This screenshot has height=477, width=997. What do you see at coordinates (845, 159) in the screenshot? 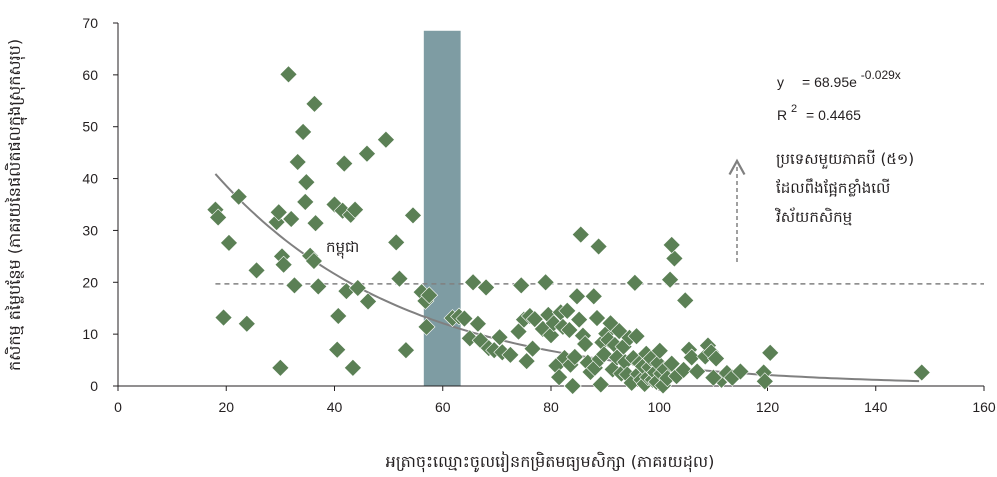
I see `annotation-line-1: ប្រទេសមួយភាគបី (៥១)` at bounding box center [845, 159].